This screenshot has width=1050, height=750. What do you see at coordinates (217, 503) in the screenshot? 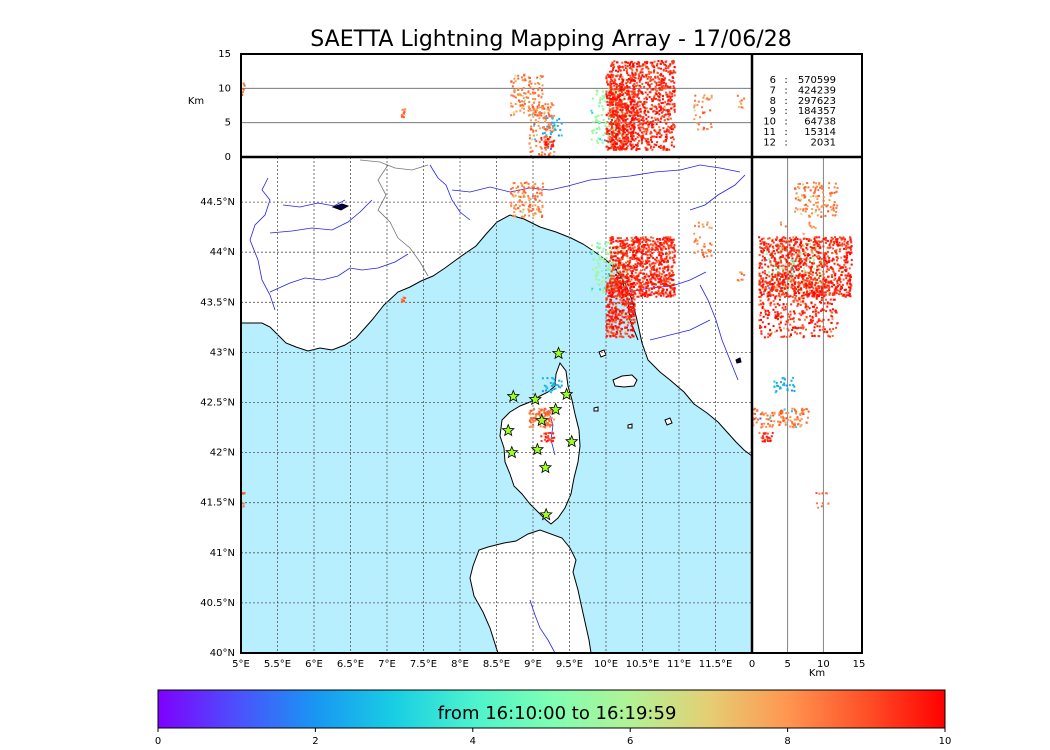
I see `map-lat-tick-label: 41.5°N` at bounding box center [217, 503].